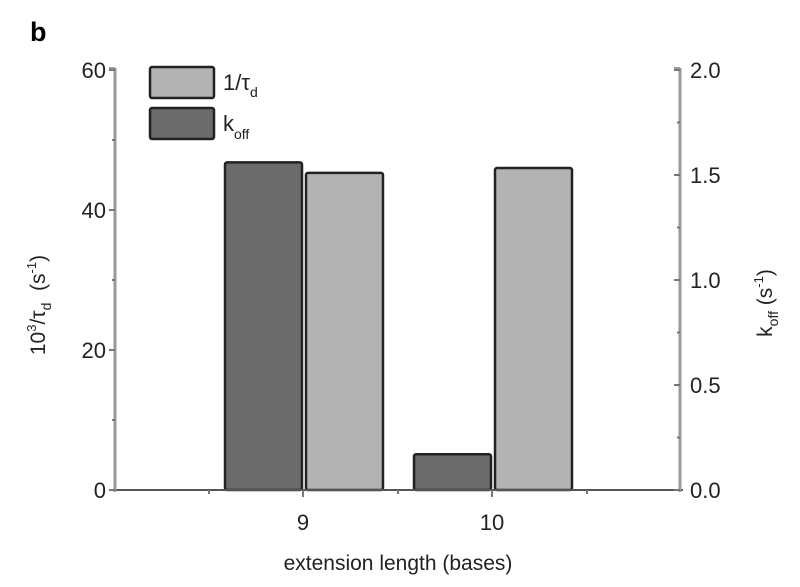 The height and width of the screenshot is (587, 800). What do you see at coordinates (100, 490) in the screenshot?
I see `y-left-tick-label: 0` at bounding box center [100, 490].